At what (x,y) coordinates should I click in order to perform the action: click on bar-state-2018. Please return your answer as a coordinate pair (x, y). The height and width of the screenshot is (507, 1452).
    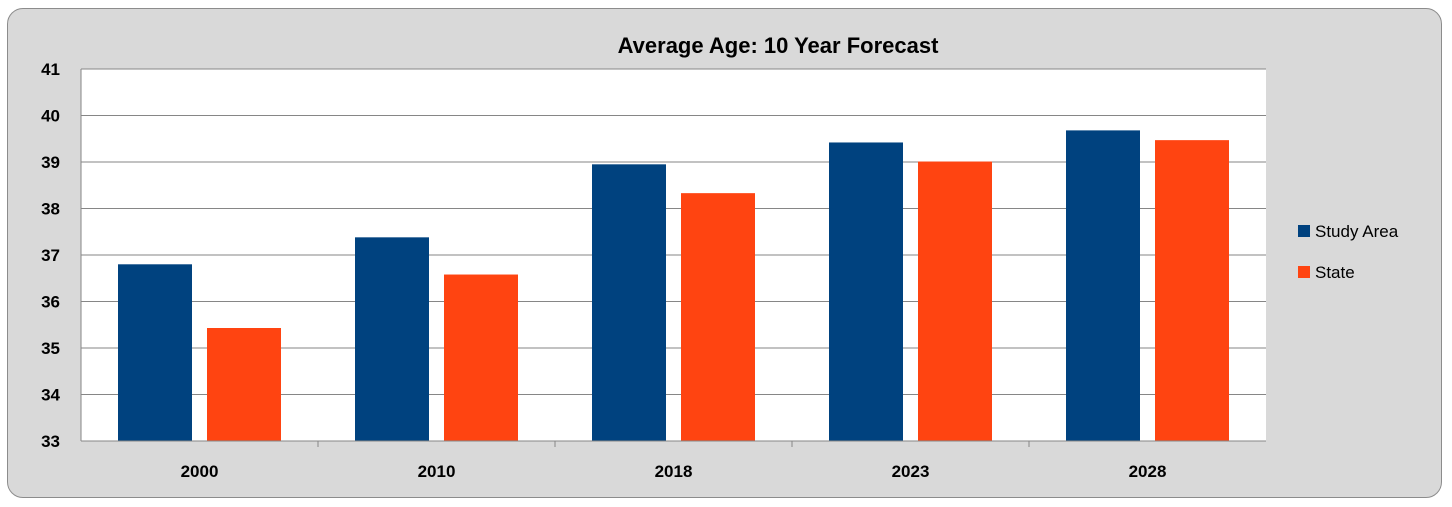
    Looking at the image, I should click on (718, 317).